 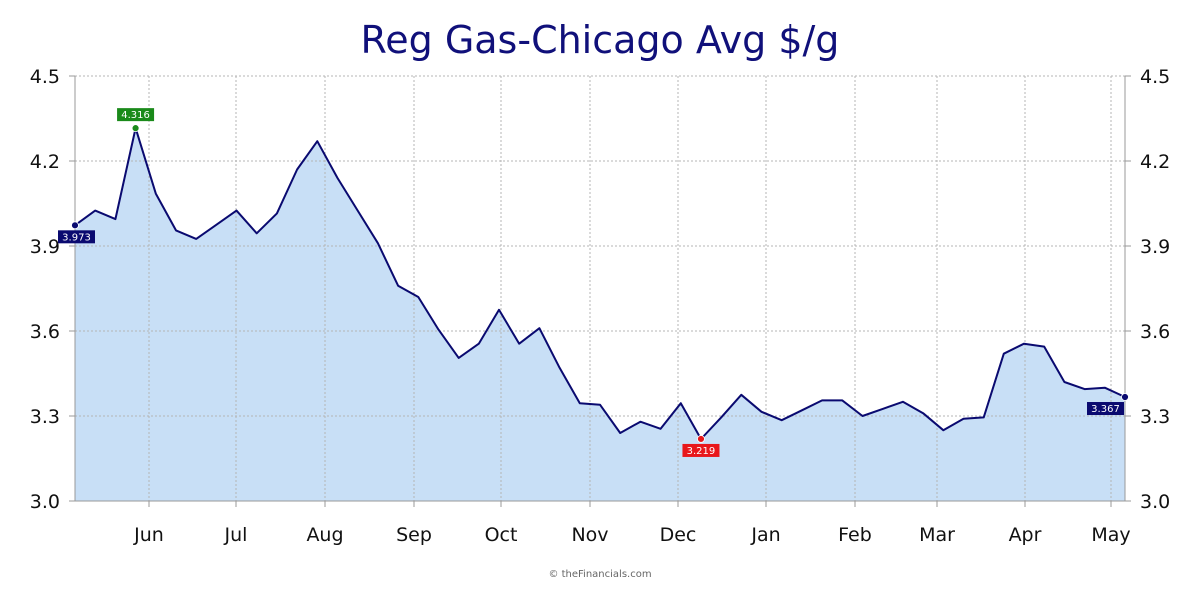 I want to click on y-tick-label-right: 3.6, so click(x=1155, y=332).